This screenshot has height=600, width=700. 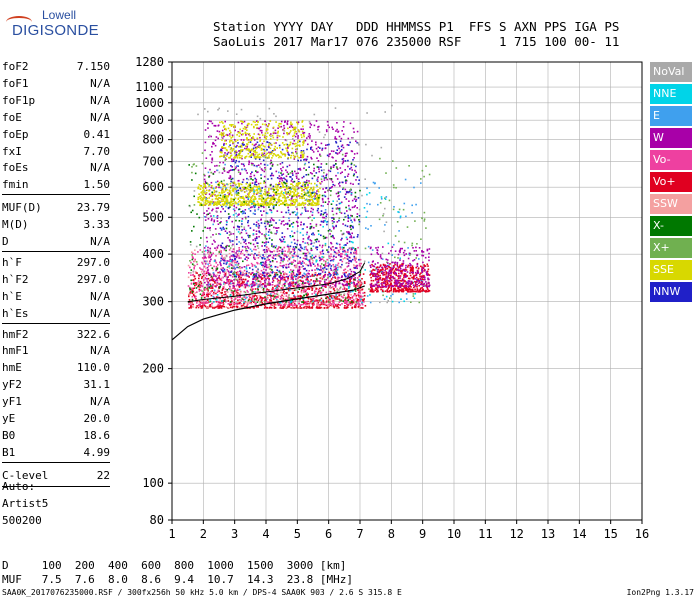 I want to click on x-tick-label: 5, so click(x=297, y=534).